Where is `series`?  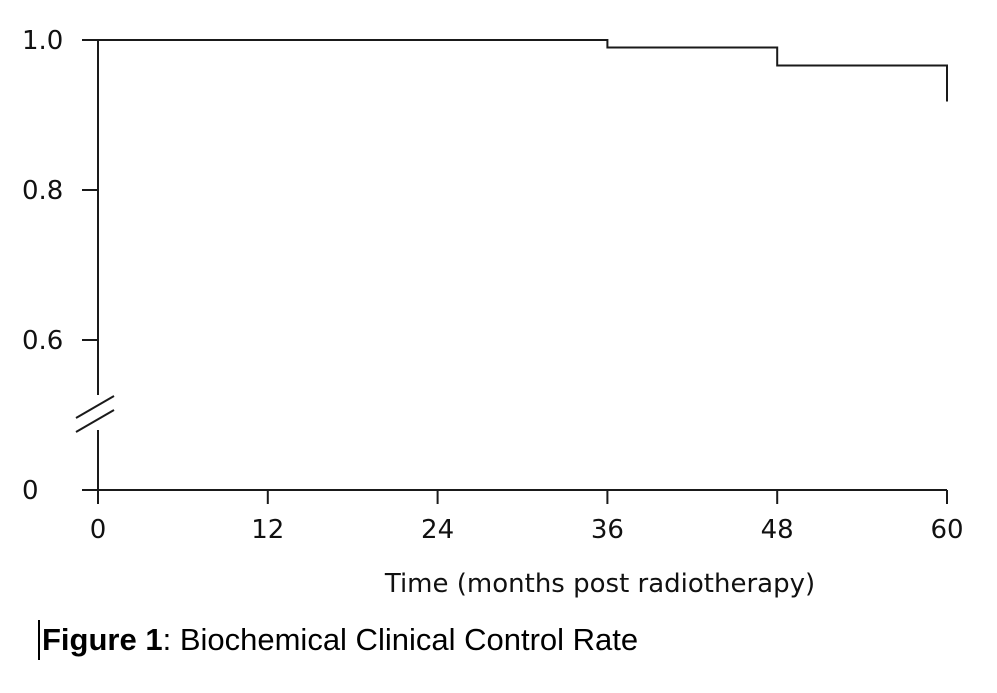 series is located at coordinates (523, 70).